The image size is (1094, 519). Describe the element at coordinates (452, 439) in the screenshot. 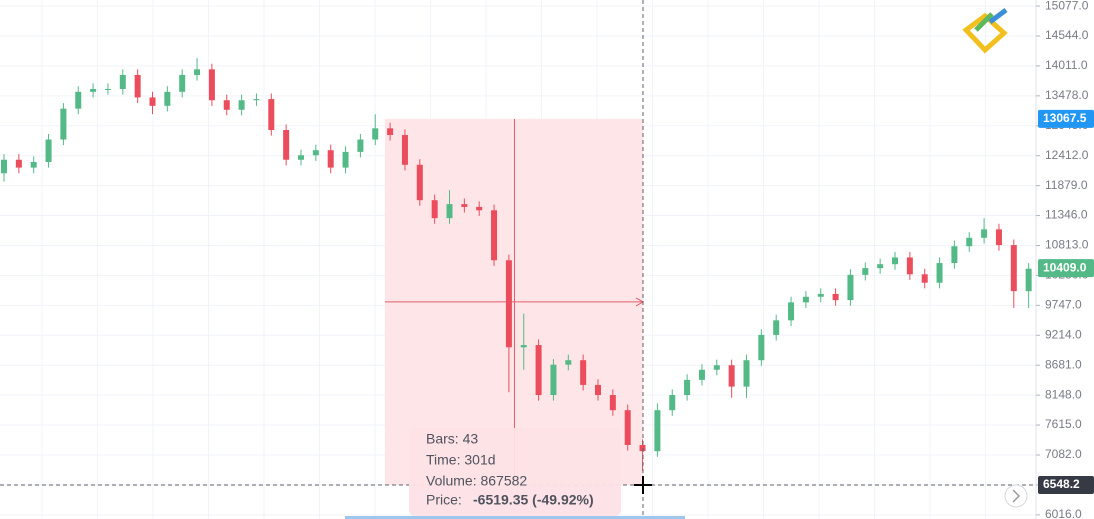

I see `measure-bars: Bars: 43` at that location.